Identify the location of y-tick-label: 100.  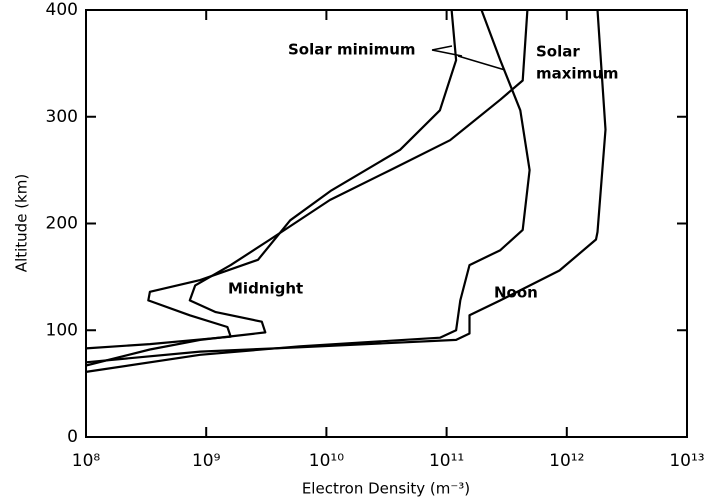
(62, 330).